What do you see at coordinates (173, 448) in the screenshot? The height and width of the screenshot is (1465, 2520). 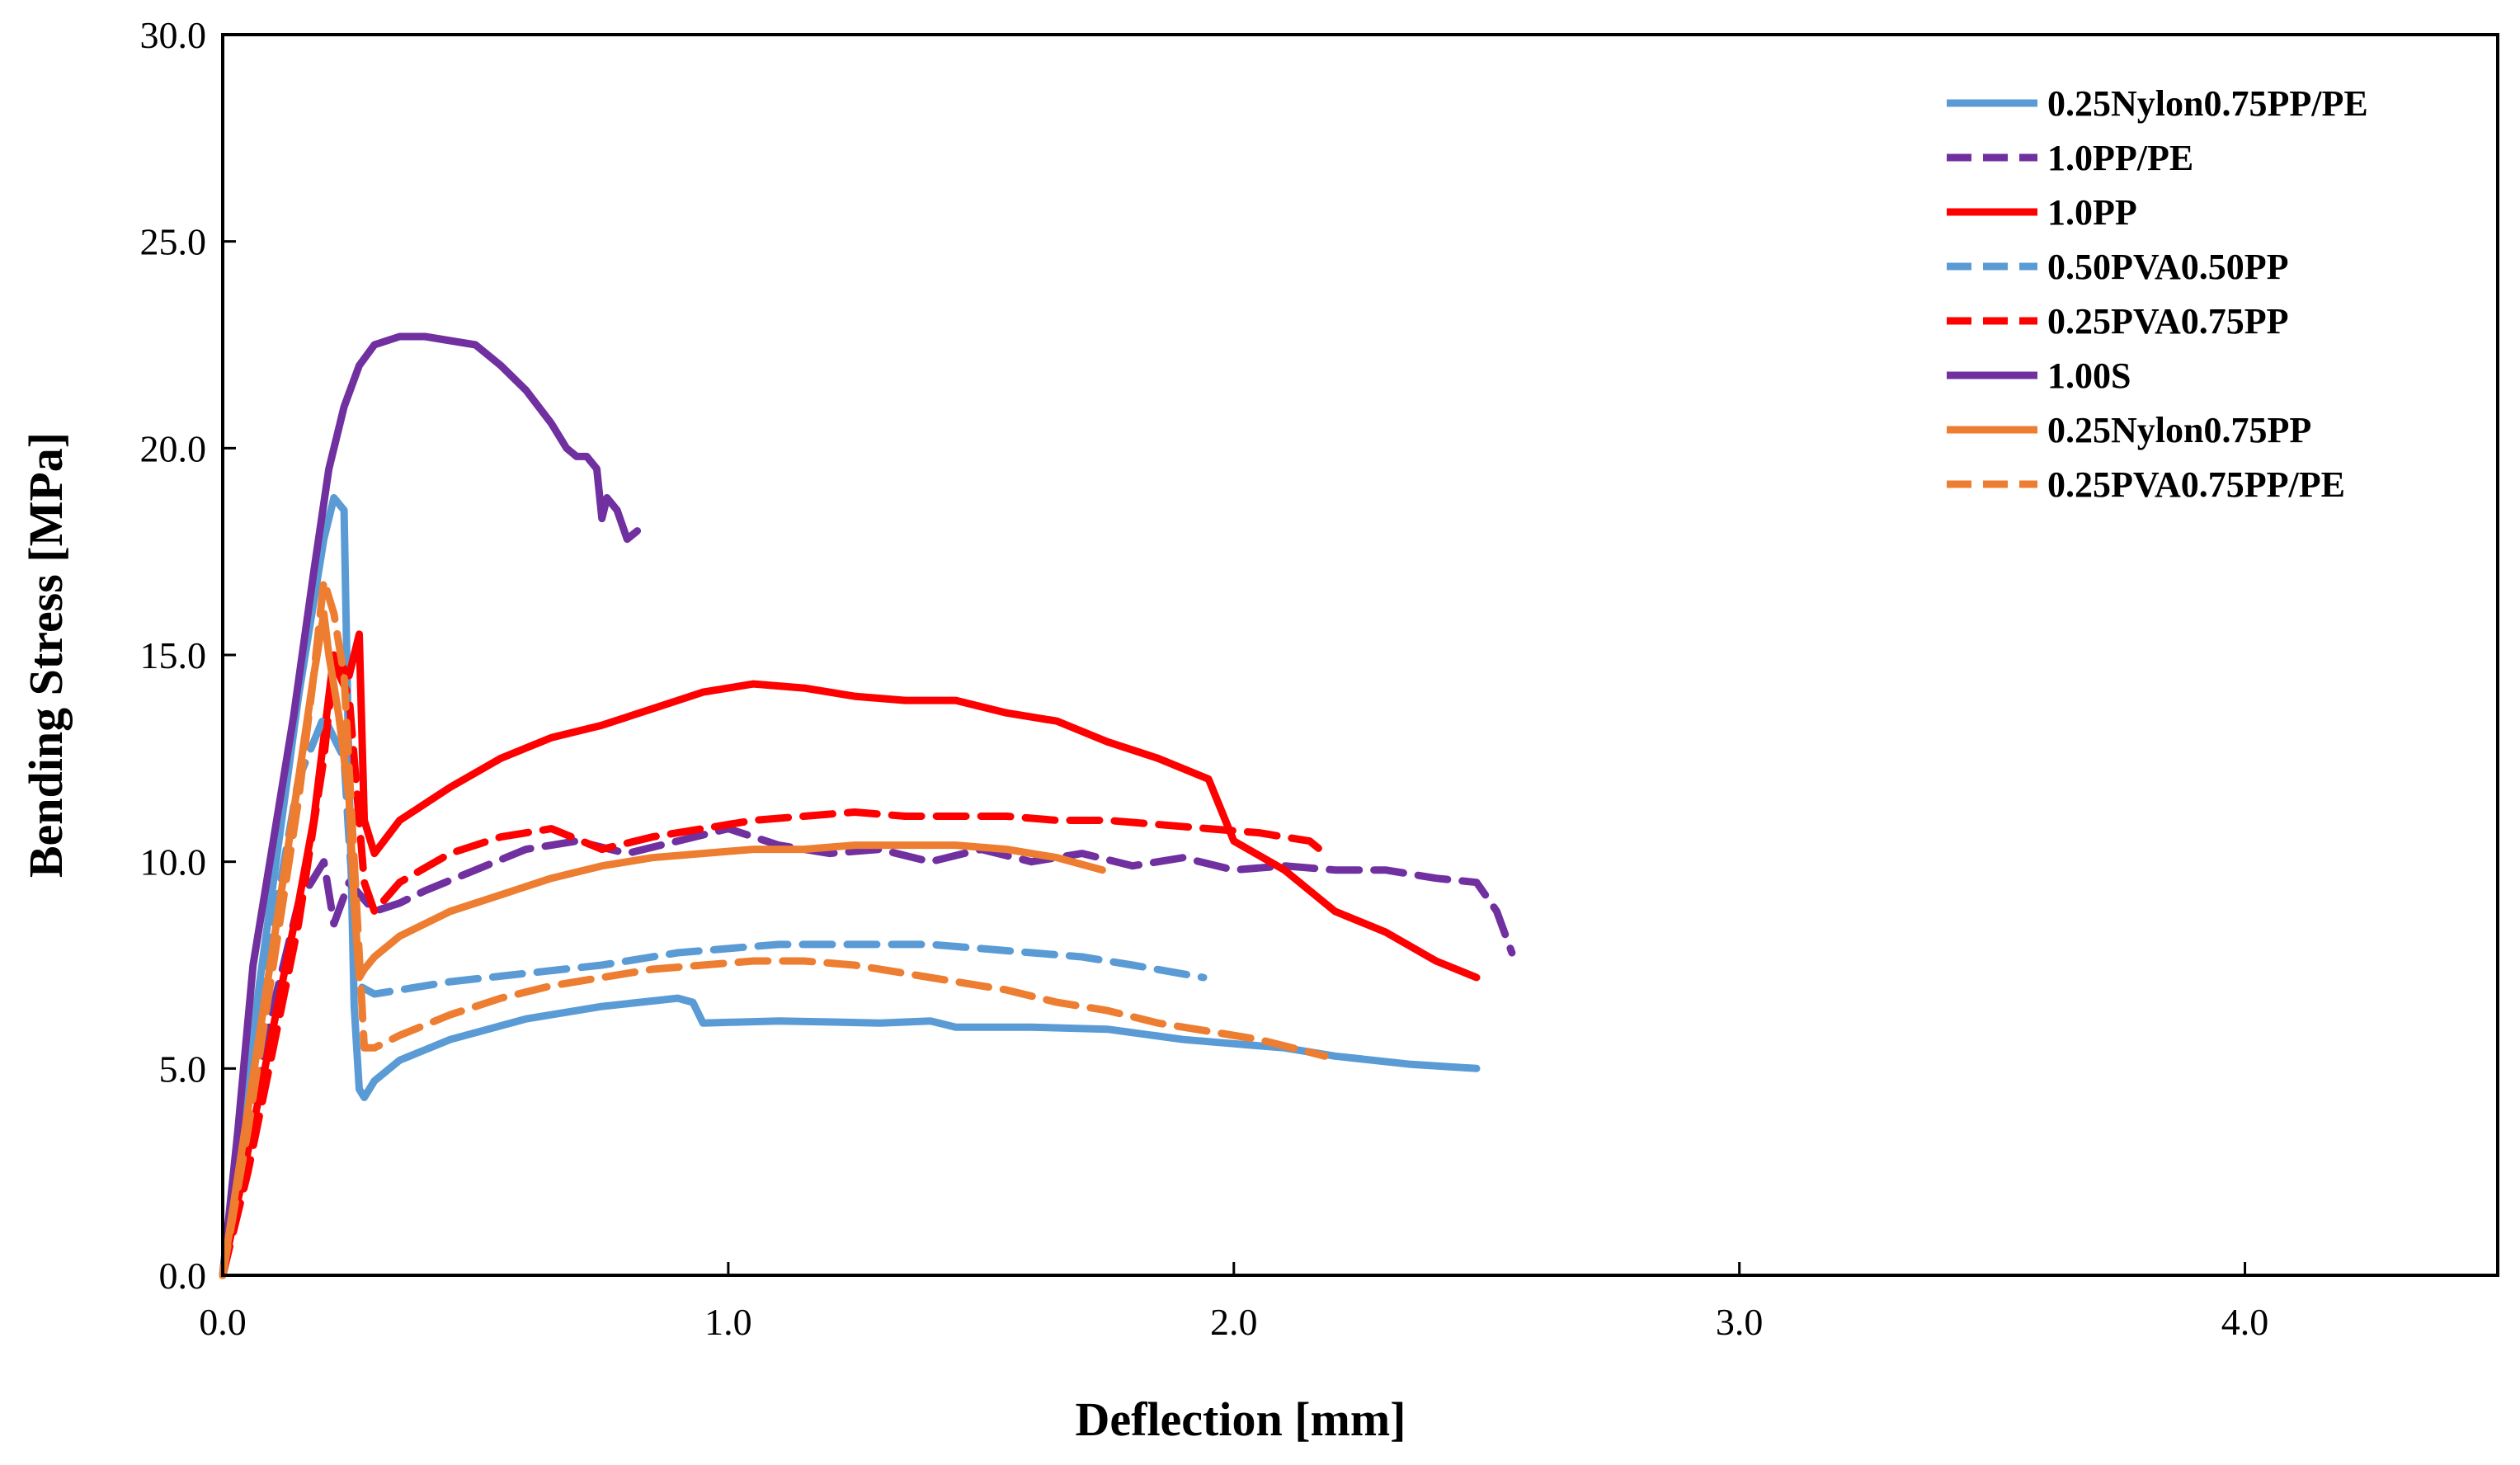 I see `y-tick-label: 20.0` at bounding box center [173, 448].